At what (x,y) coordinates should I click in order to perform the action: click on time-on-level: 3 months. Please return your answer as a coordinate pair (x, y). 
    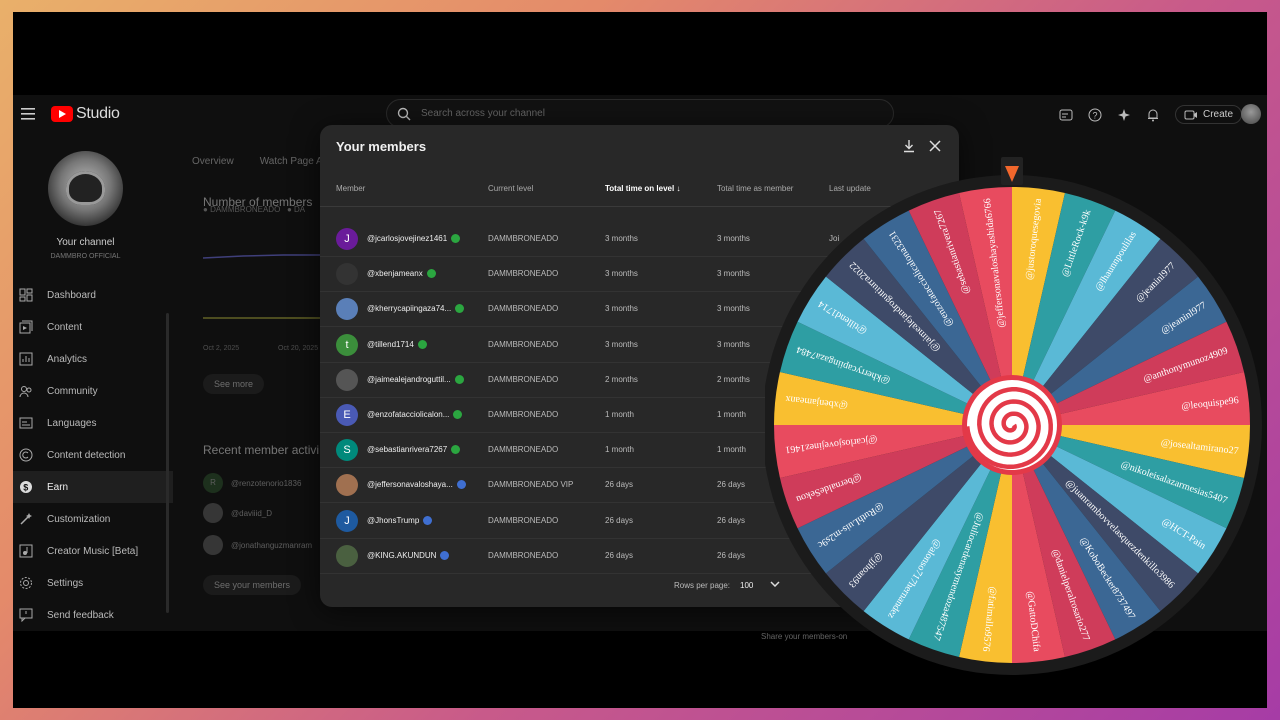
    Looking at the image, I should click on (621, 344).